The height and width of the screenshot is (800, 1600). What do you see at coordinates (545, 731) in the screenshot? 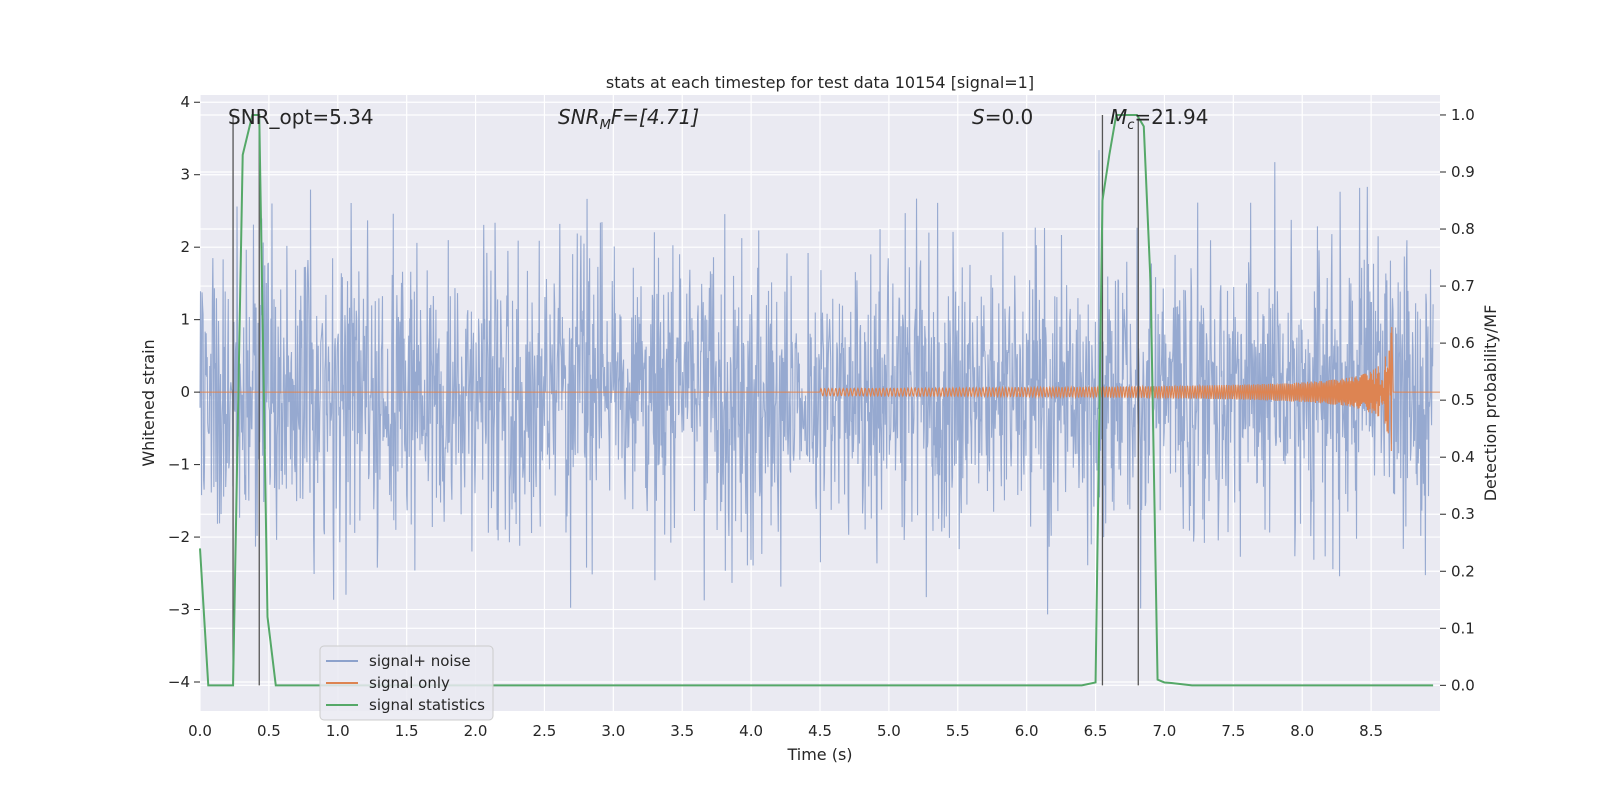
I see `x-tick-label: 2.5` at bounding box center [545, 731].